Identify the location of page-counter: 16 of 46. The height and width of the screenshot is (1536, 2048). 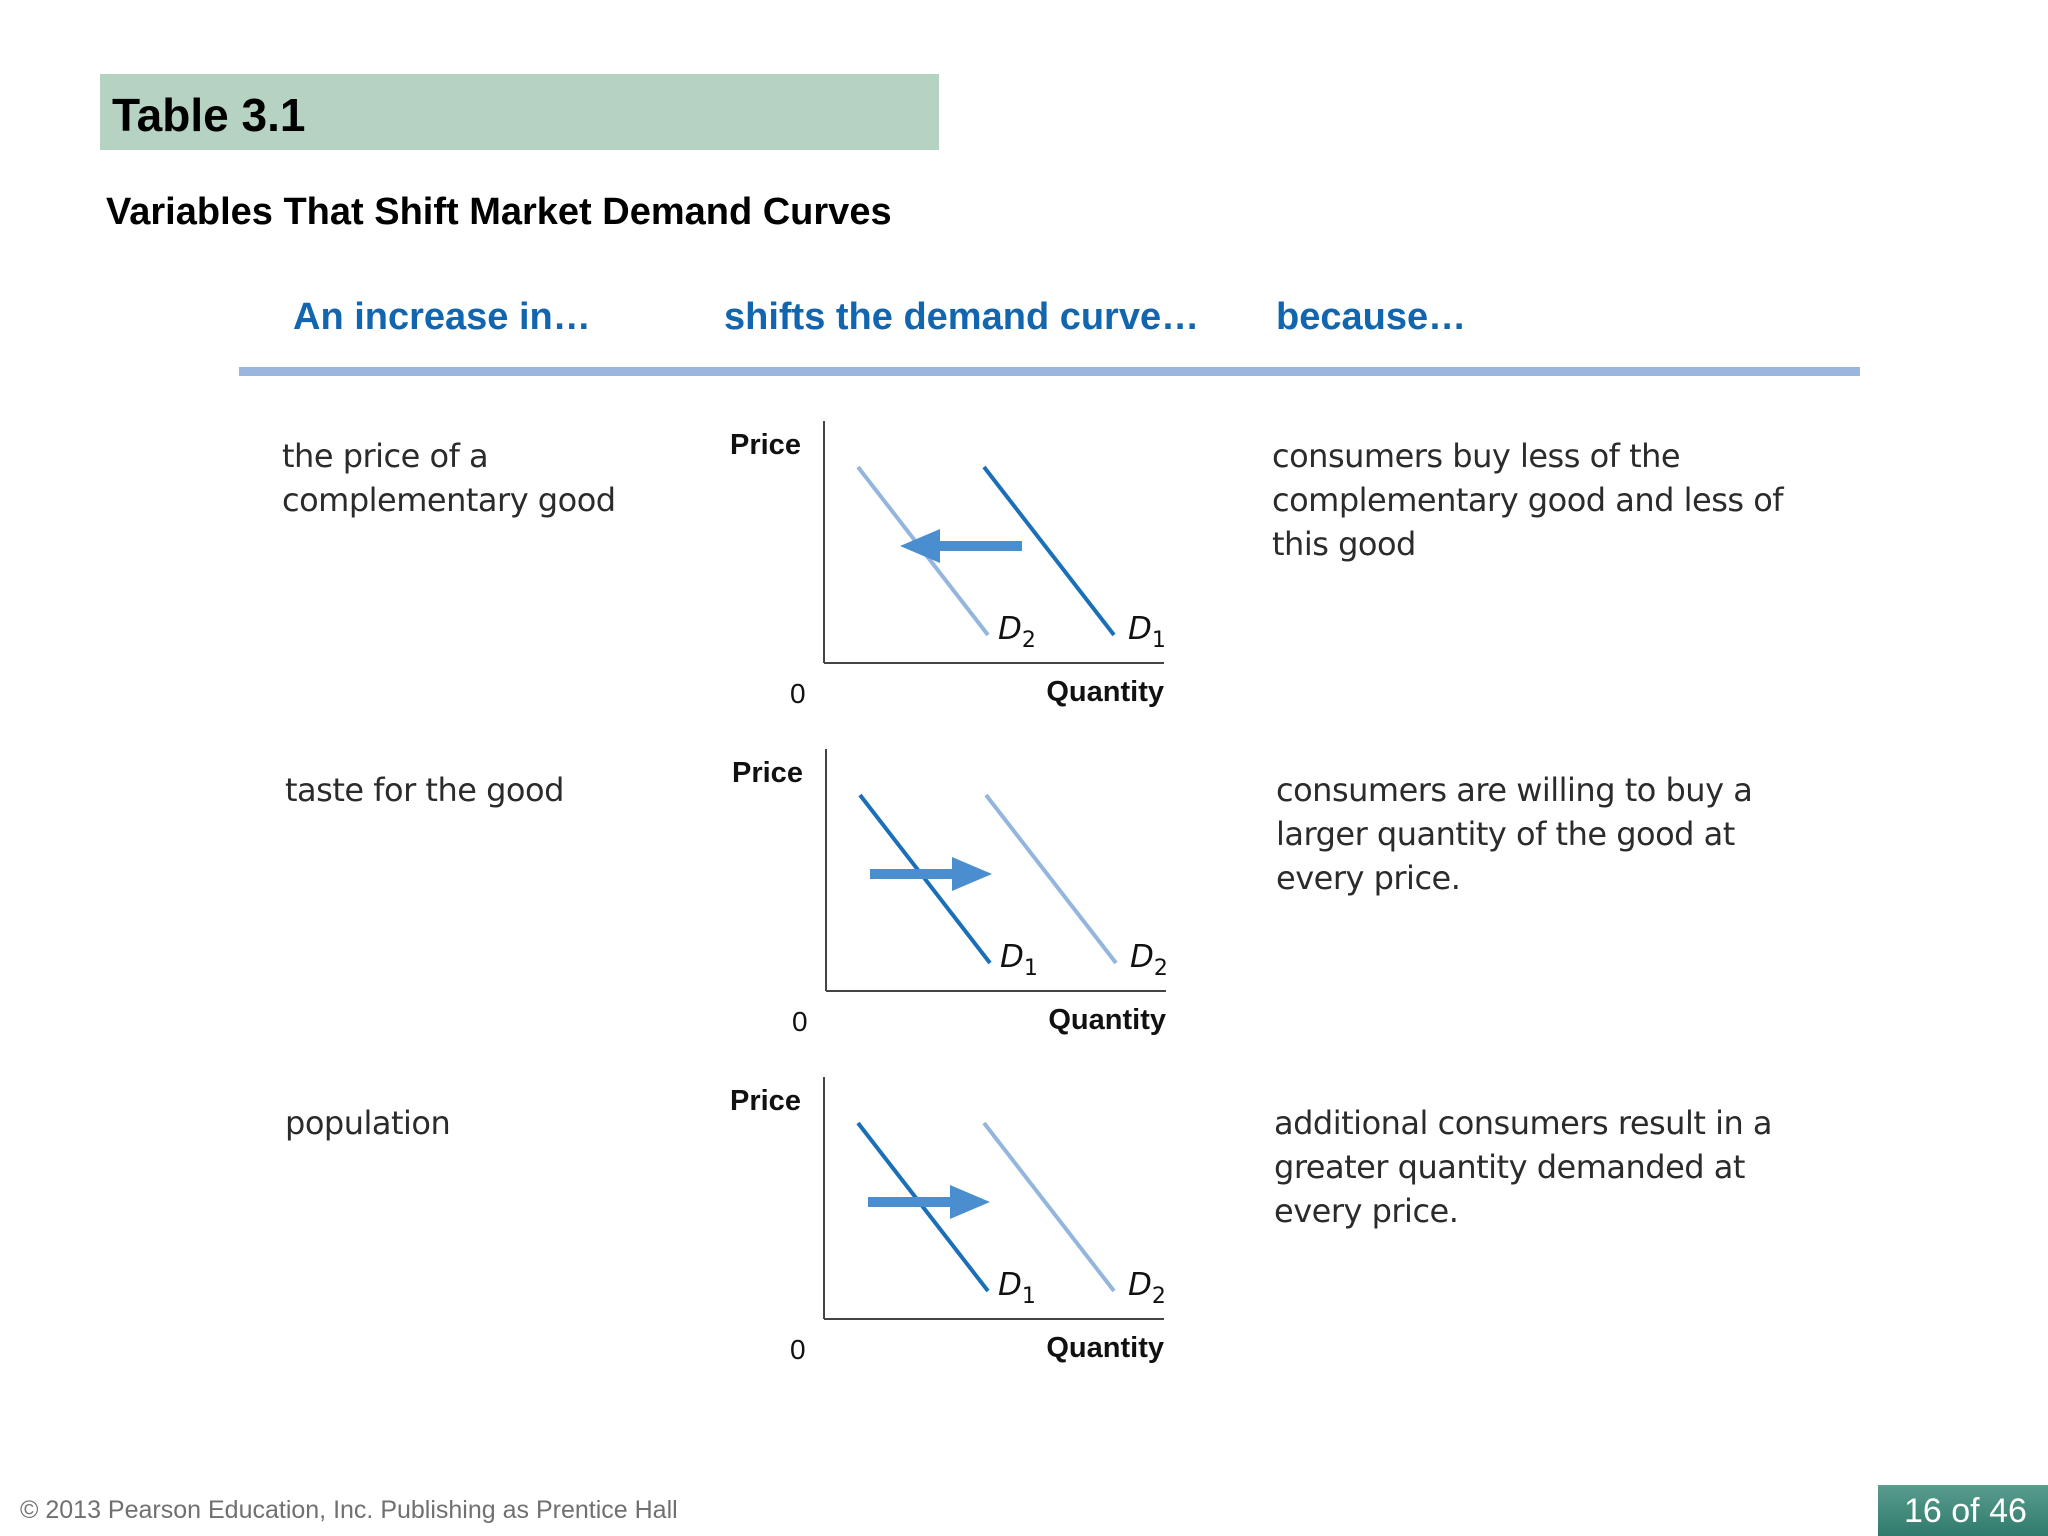
(1963, 1510).